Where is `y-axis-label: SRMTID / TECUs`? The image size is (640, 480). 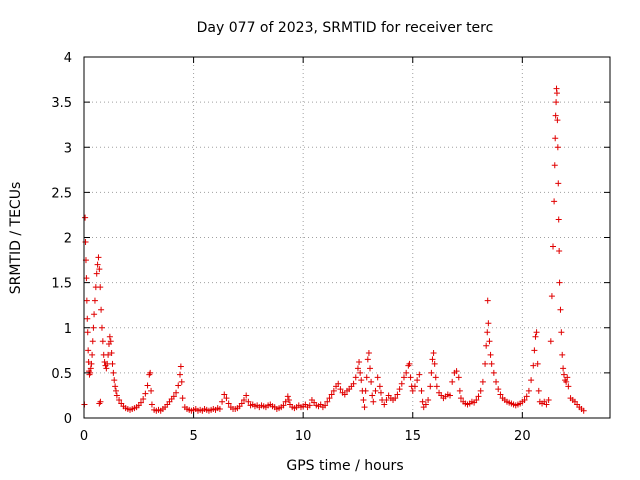
y-axis-label: SRMTID / TECUs is located at coordinates (16, 238).